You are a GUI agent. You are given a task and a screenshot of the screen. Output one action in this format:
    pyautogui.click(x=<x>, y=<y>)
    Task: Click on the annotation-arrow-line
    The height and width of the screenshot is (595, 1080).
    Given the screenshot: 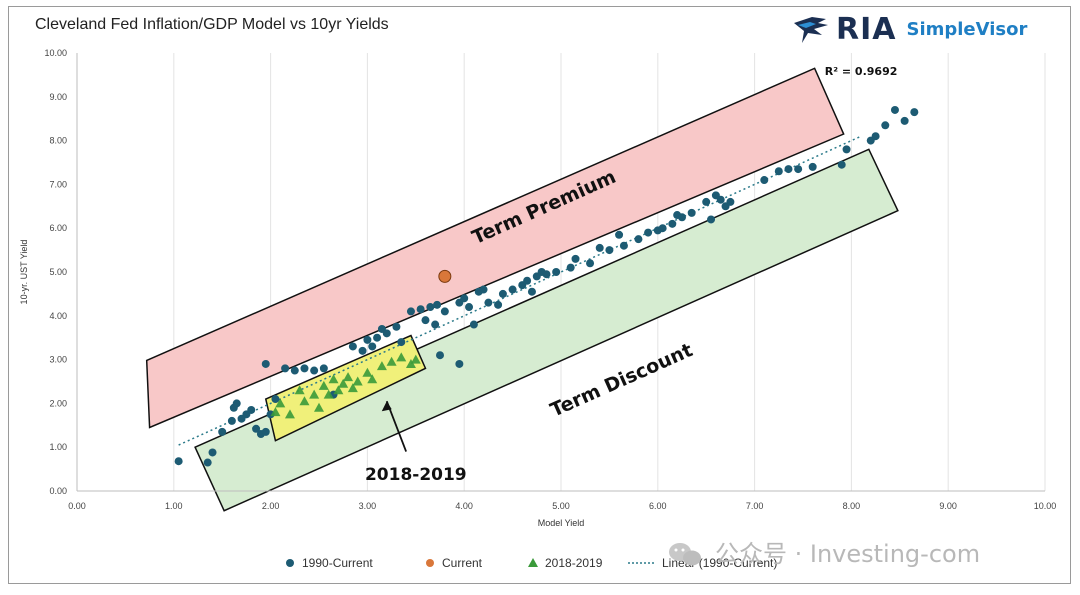 What is the action you would take?
    pyautogui.click(x=396, y=426)
    